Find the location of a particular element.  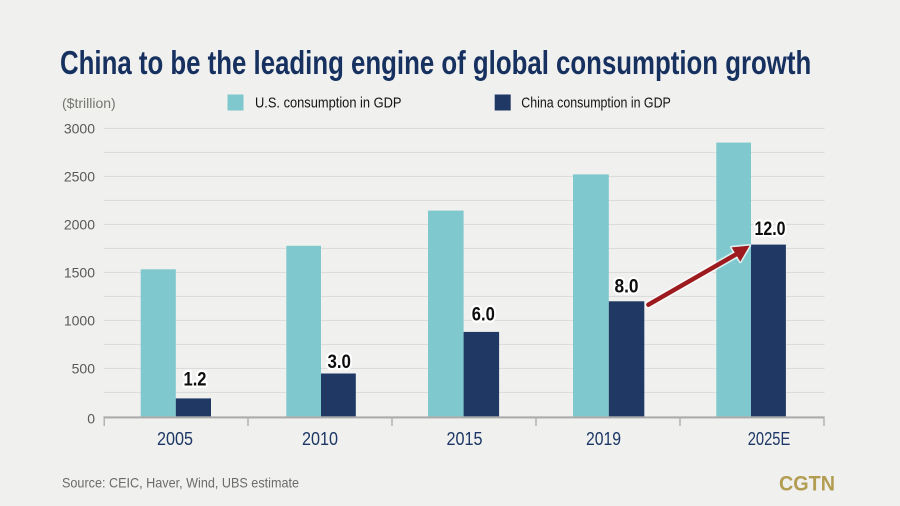

svg-text: 6.0 is located at coordinates (483, 315).